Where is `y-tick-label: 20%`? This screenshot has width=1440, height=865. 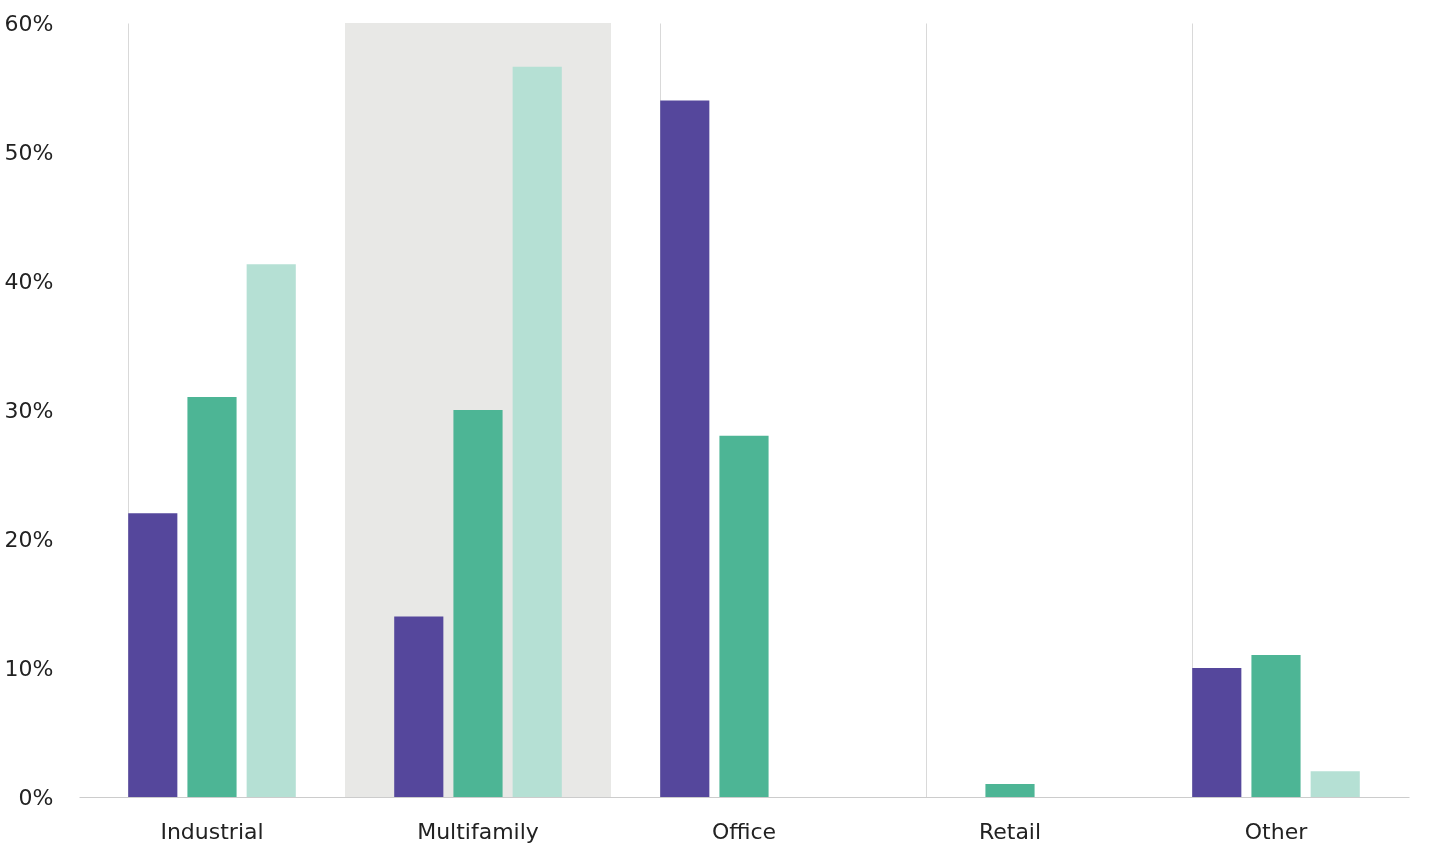
y-tick-label: 20% is located at coordinates (29, 539).